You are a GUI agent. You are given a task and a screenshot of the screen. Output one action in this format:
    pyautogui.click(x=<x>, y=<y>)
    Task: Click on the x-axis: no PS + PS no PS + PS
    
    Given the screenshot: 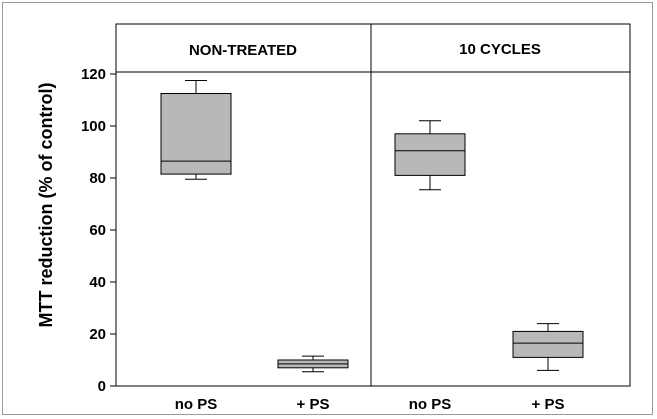 What is the action you would take?
    pyautogui.click(x=370, y=404)
    